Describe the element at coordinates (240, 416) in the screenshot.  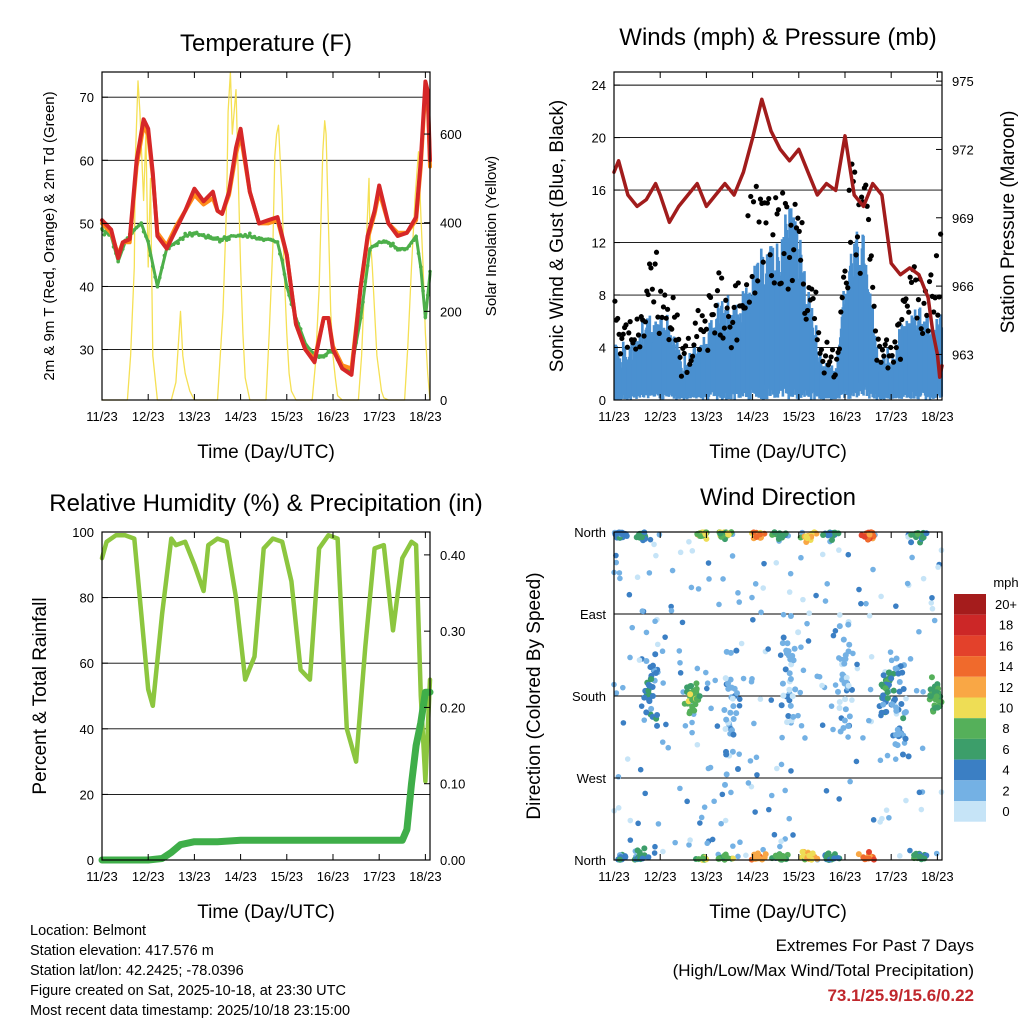
I see `x-tick-label: 14/23` at that location.